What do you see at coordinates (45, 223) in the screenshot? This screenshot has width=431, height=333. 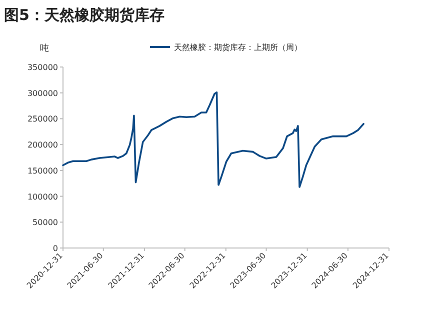 I see `y-tick-label: 50000` at bounding box center [45, 223].